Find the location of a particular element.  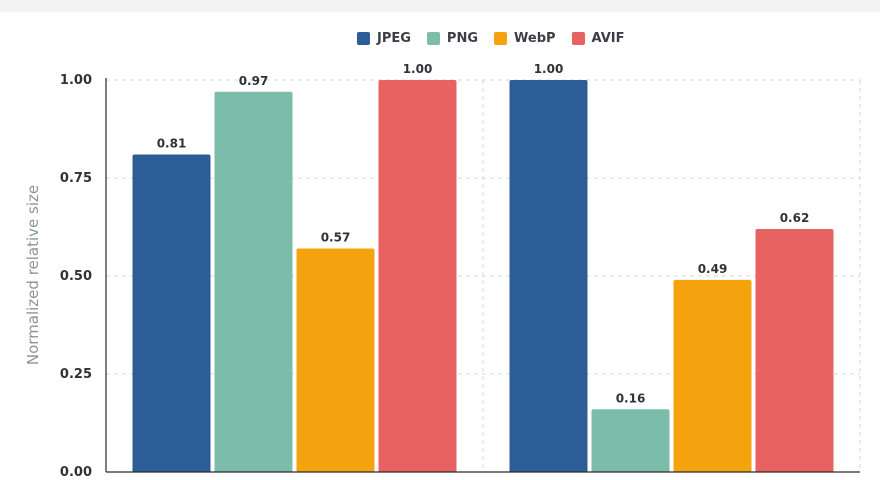

y-tick-label: 0.25 is located at coordinates (76, 374).